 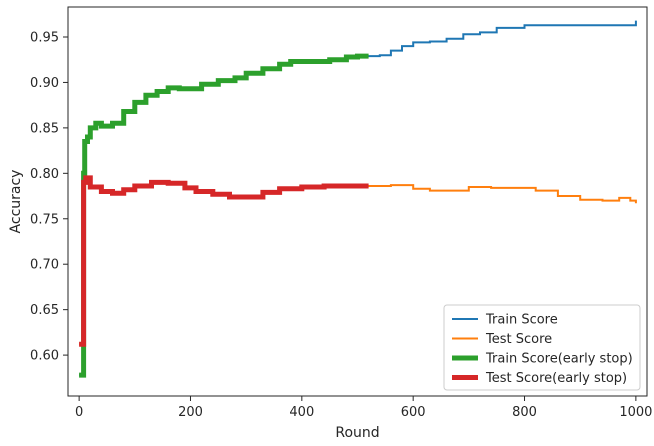 What do you see at coordinates (363, 408) in the screenshot?
I see `x-axis-ticks: 0 200 400 600 800 1000` at bounding box center [363, 408].